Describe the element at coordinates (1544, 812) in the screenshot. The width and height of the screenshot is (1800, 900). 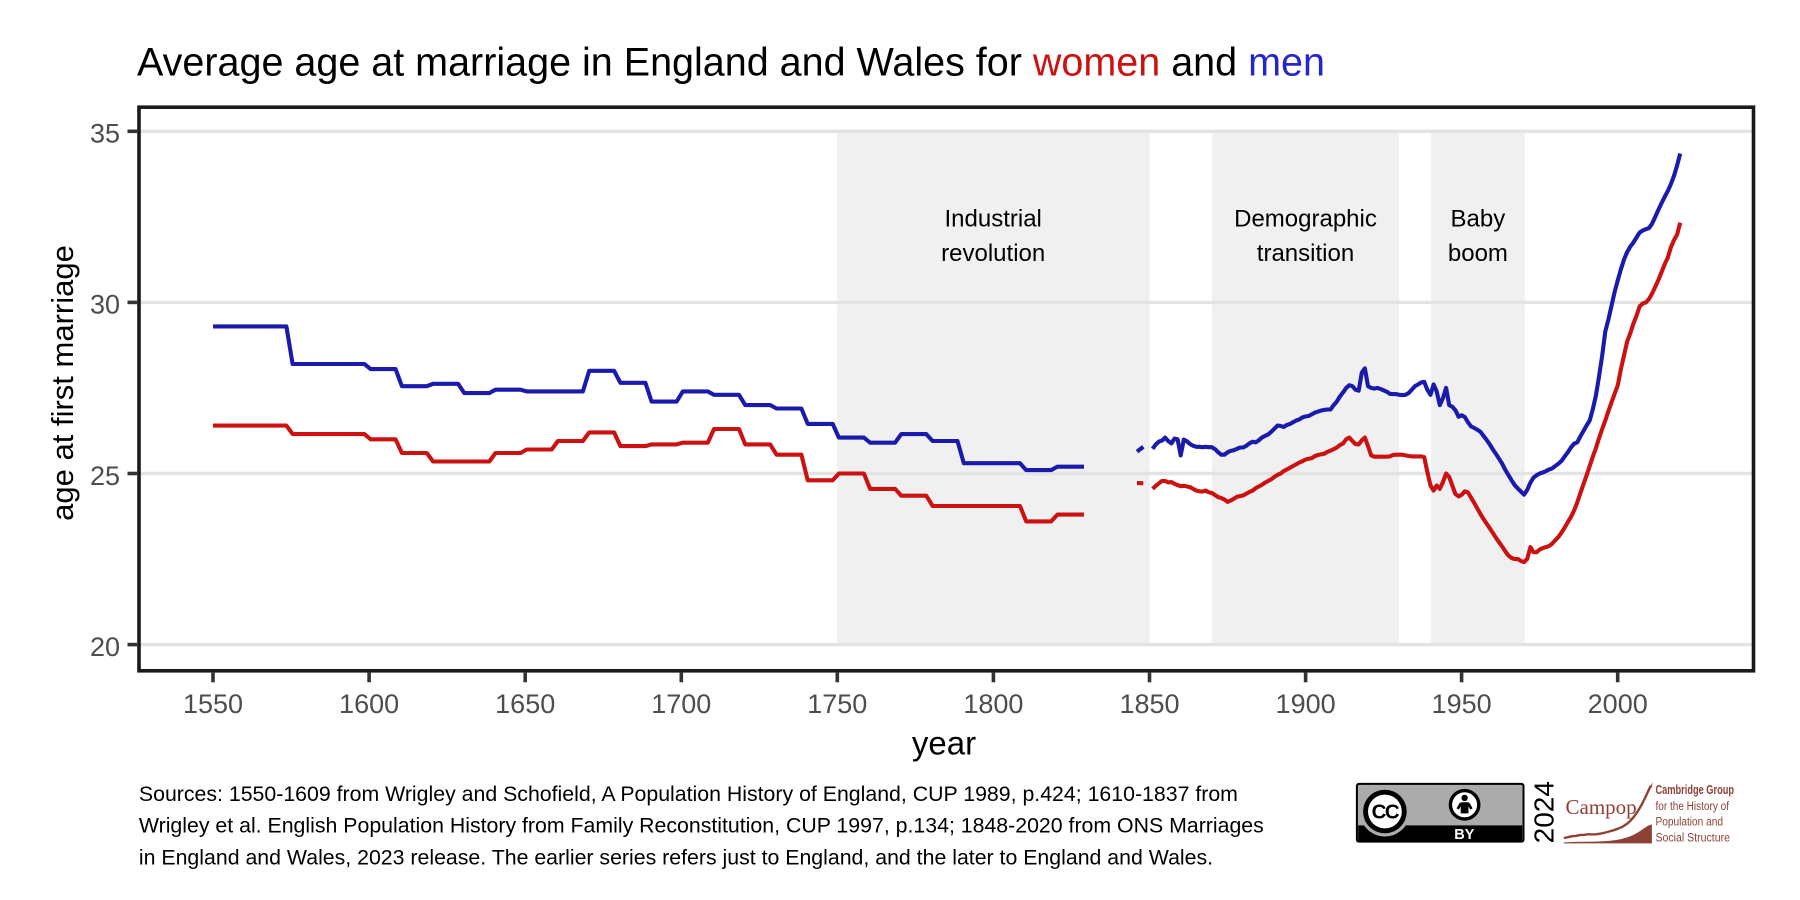
I see `svg-text: 2024` at that location.